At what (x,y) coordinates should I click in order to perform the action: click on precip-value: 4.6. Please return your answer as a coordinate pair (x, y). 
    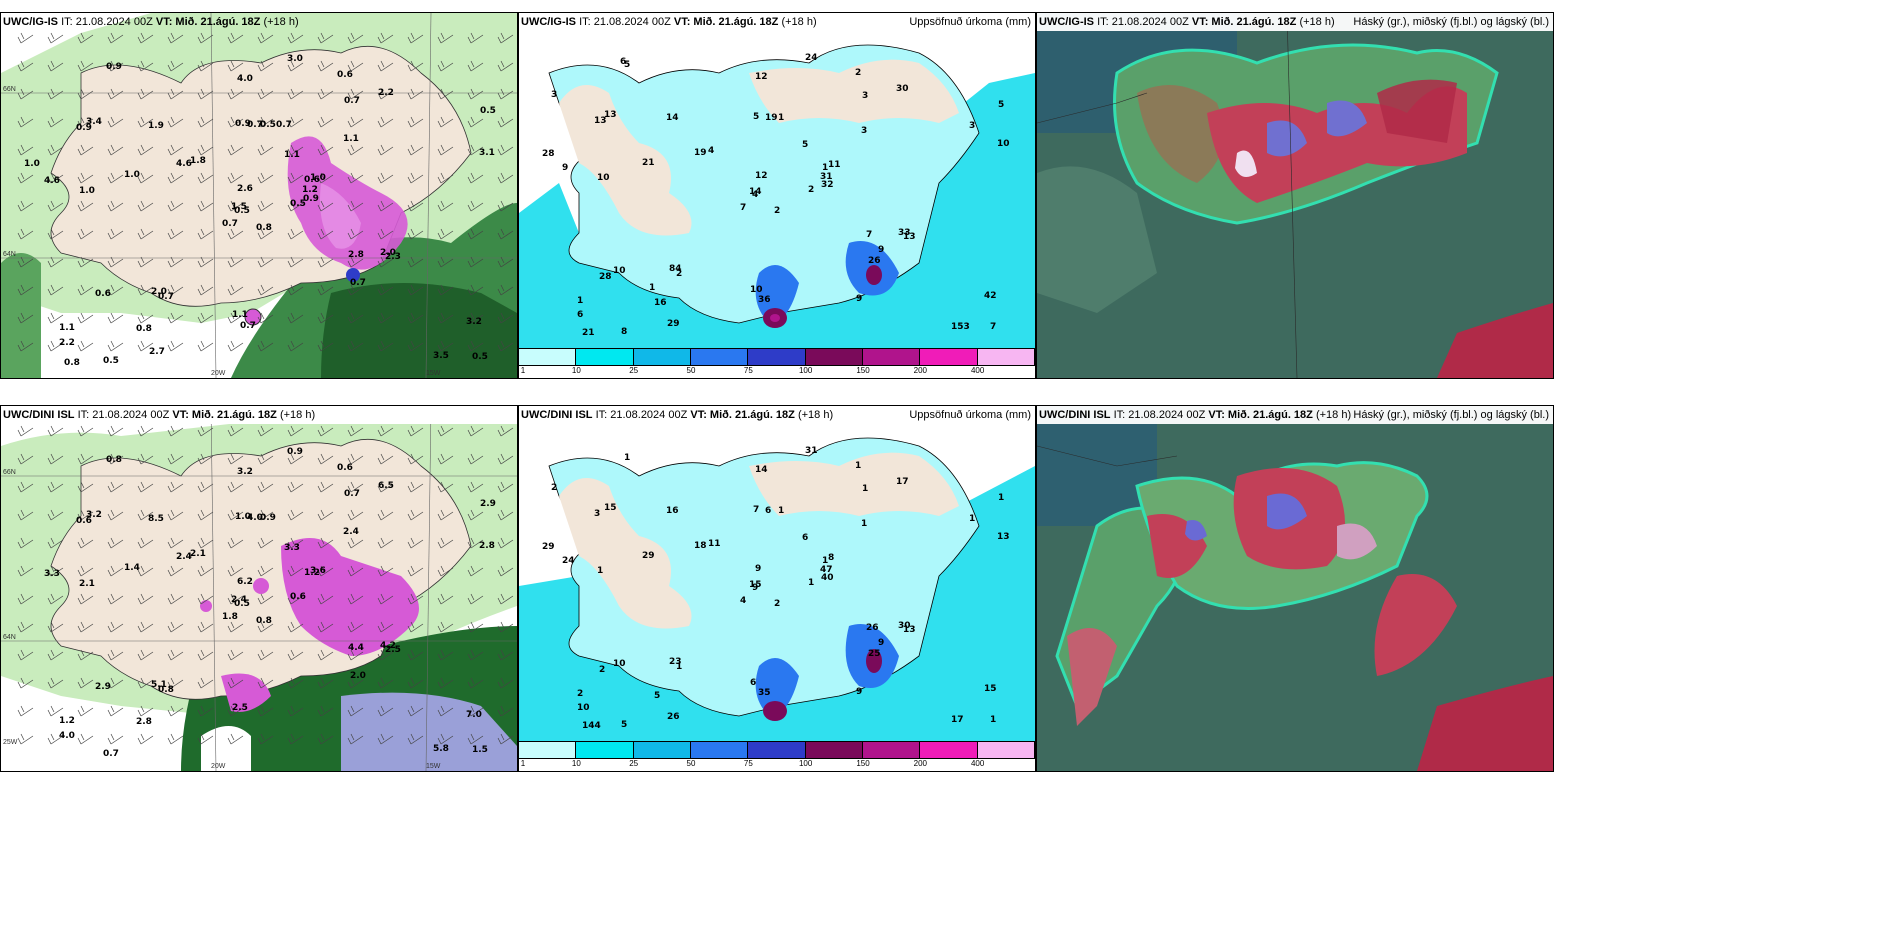
    Looking at the image, I should click on (52, 181).